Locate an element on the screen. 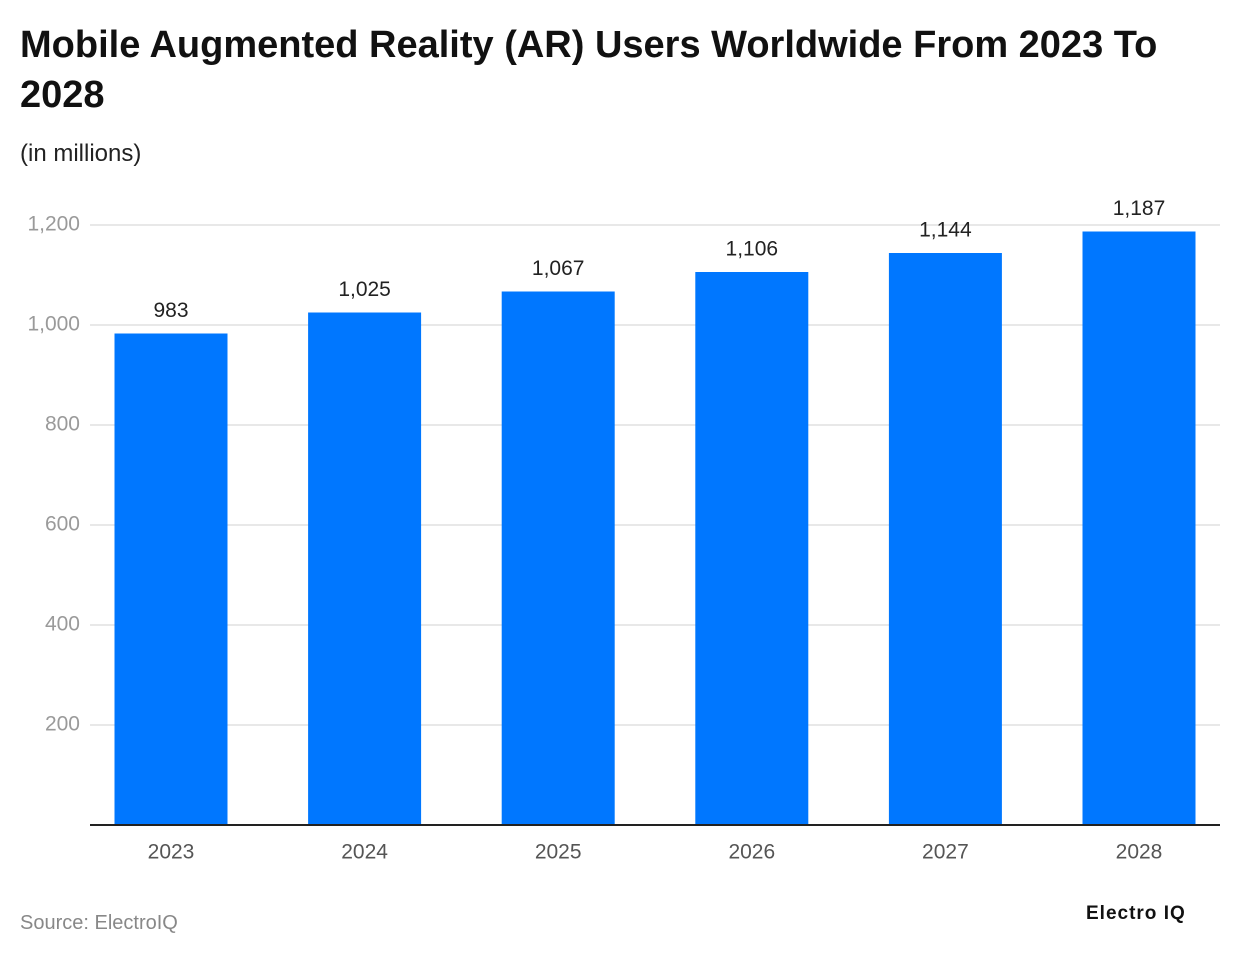 Image resolution: width=1240 pixels, height=958 pixels. y-tick-label: 600 is located at coordinates (62, 524).